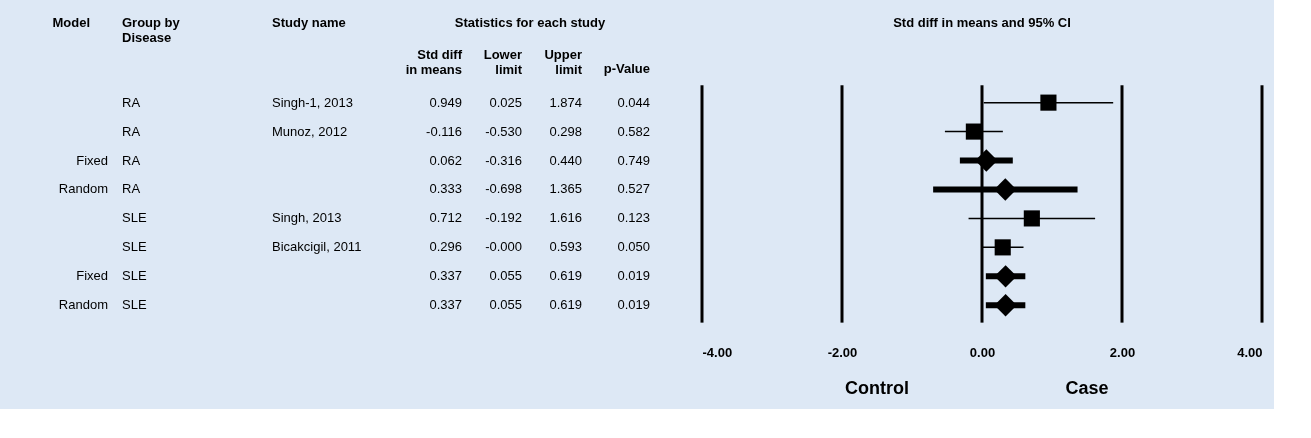 Image resolution: width=1311 pixels, height=438 pixels. What do you see at coordinates (503, 131) in the screenshot?
I see `text: -0.530` at bounding box center [503, 131].